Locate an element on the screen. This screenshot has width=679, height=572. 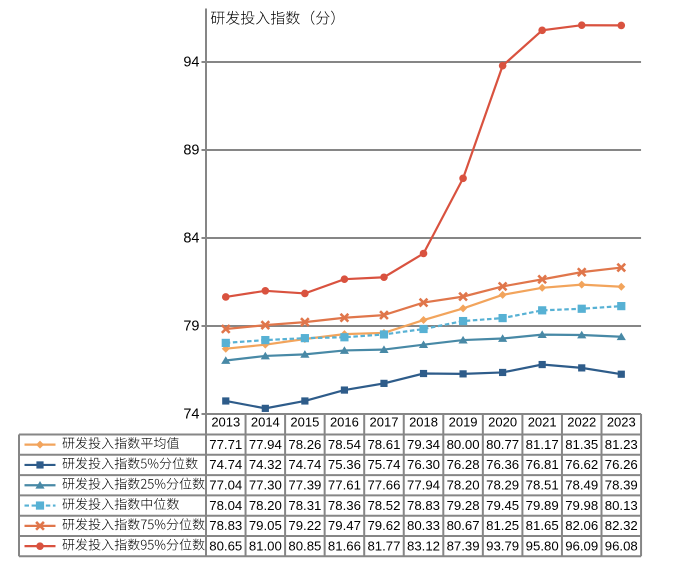
svg-text: 2021 is located at coordinates (542, 422).